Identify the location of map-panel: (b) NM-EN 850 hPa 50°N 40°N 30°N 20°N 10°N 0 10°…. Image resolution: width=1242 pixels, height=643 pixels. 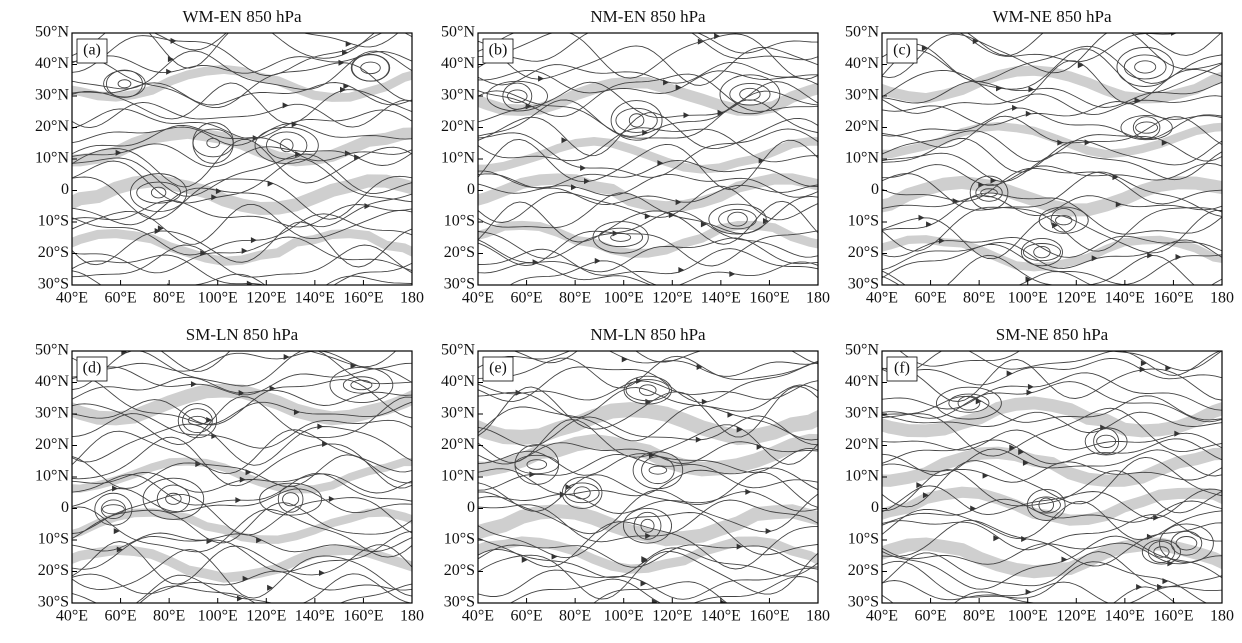
(635, 157).